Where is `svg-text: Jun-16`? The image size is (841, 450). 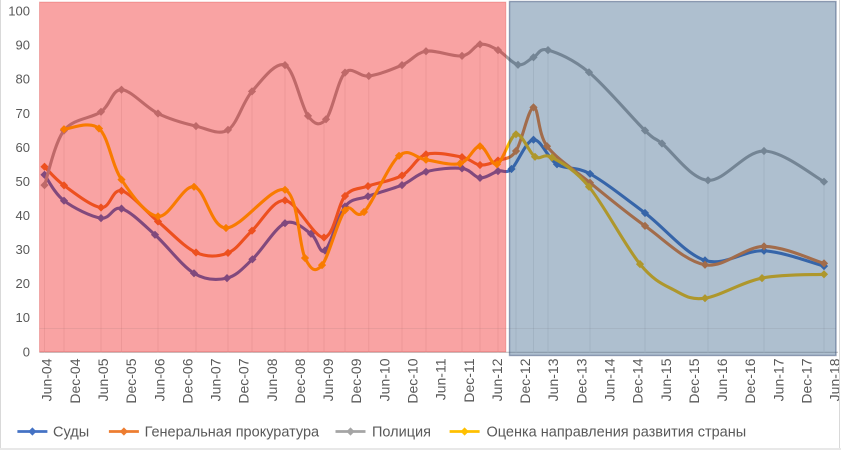 svg-text: Jun-16 is located at coordinates (722, 379).